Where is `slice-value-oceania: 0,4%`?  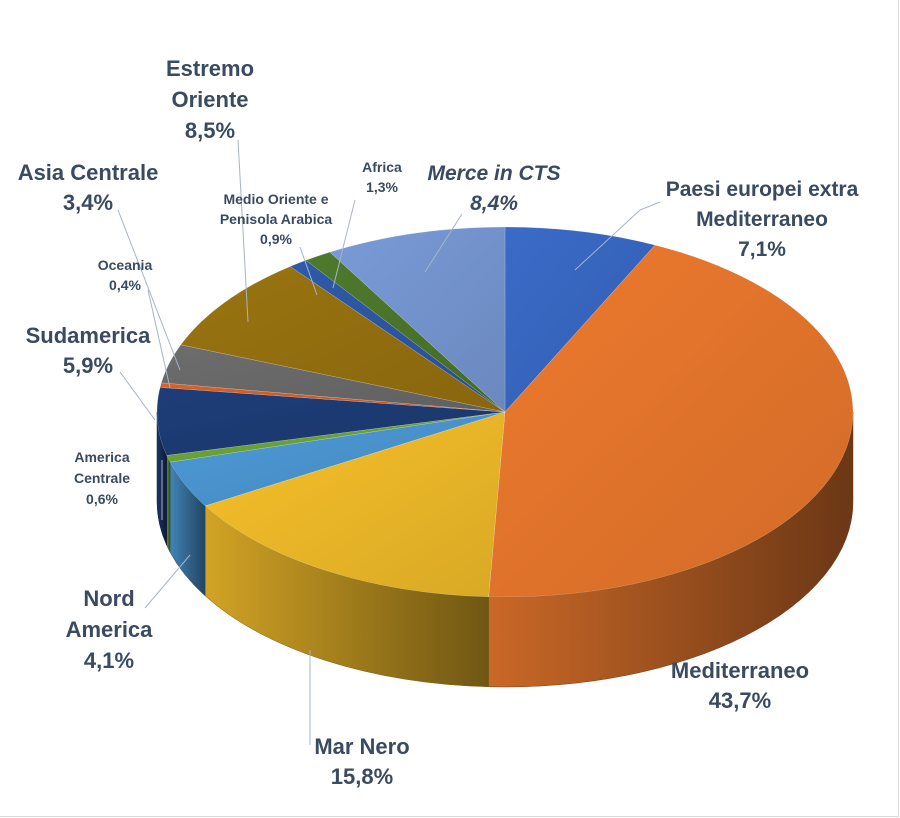
slice-value-oceania: 0,4% is located at coordinates (125, 285).